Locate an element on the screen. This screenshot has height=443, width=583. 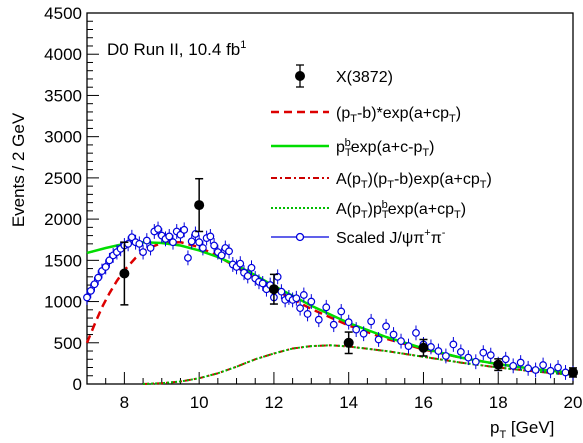
legend-x3872-marker is located at coordinates (300, 76).